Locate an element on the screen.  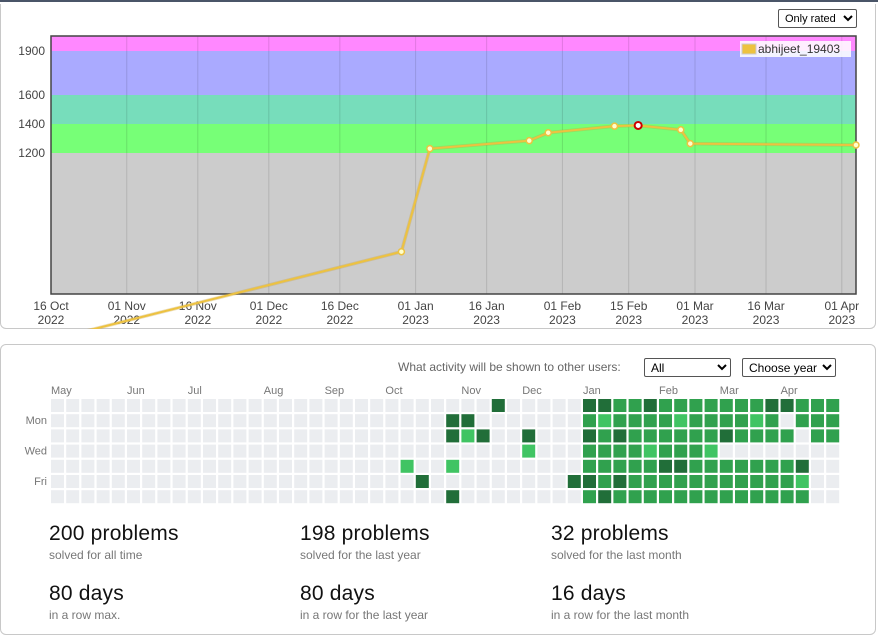
x-tick-label: 01 Feb is located at coordinates (563, 306).